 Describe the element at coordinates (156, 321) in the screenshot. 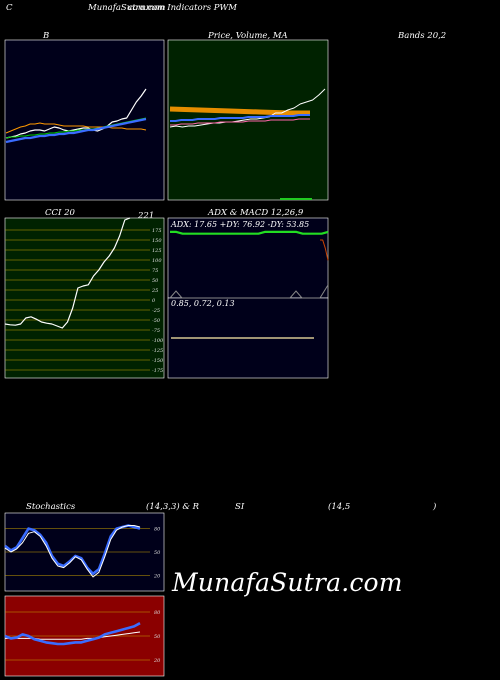

I see `cci-tick-label: -50` at that location.